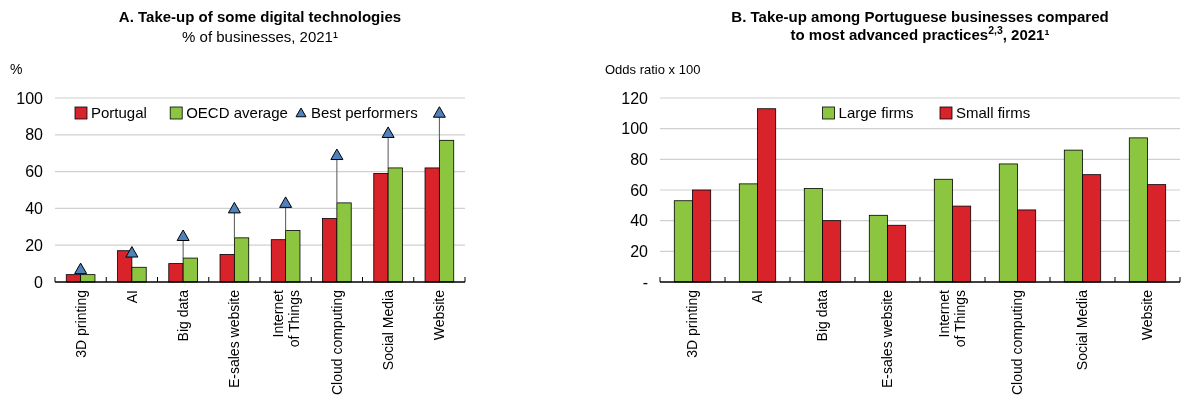  What do you see at coordinates (260, 36) in the screenshot?
I see `chart-subtitle: % of businesses, 2021¹` at bounding box center [260, 36].